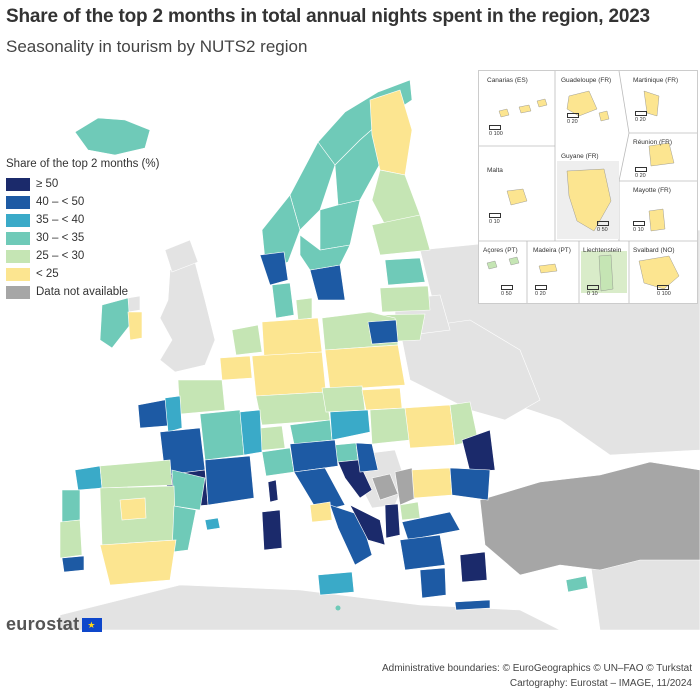  What do you see at coordinates (321, 512) in the screenshot?
I see `region-italy-lazio` at bounding box center [321, 512].